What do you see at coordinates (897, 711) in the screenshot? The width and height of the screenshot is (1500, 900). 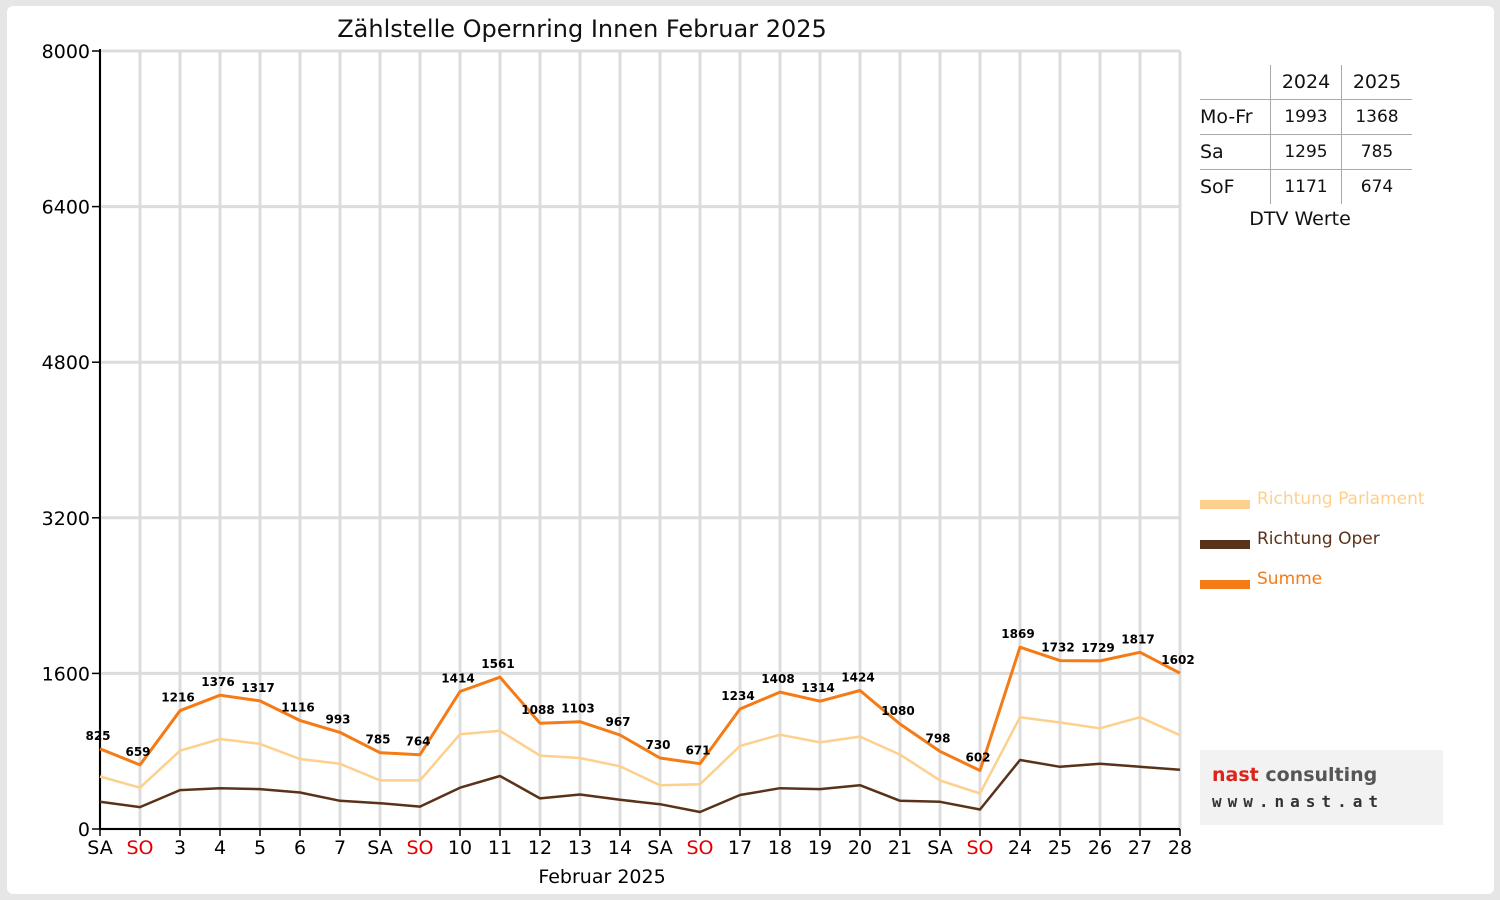 I see `data-label: 1080` at bounding box center [897, 711].